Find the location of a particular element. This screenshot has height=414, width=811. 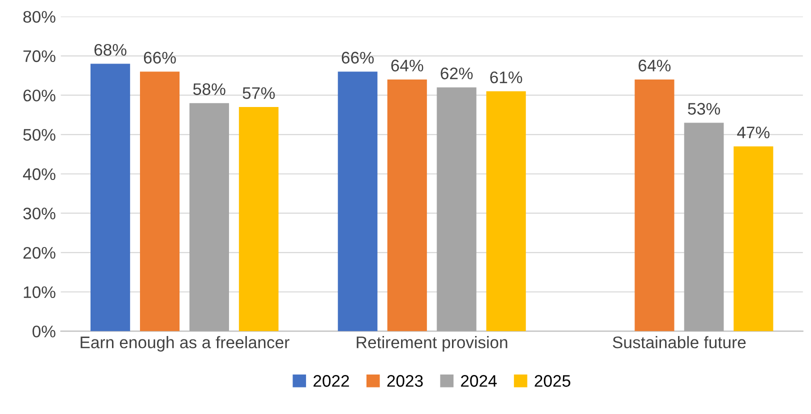

data-label: 58% is located at coordinates (209, 89).